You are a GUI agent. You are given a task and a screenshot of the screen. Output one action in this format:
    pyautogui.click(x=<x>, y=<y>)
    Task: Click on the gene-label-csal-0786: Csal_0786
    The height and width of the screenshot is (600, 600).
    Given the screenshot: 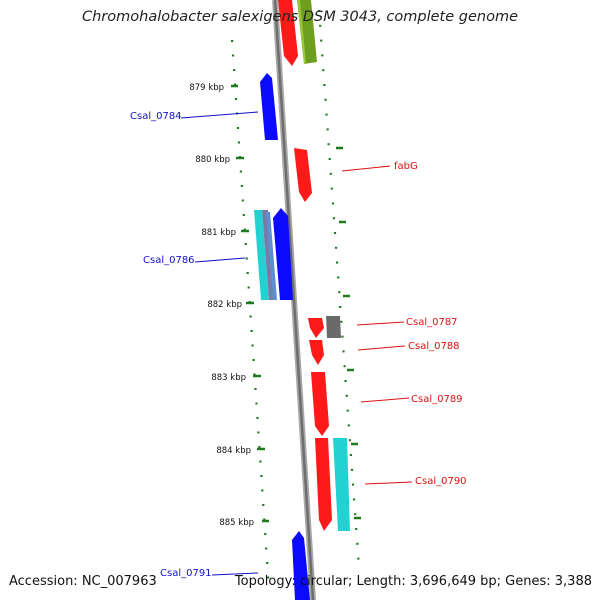 What is the action you would take?
    pyautogui.click(x=169, y=260)
    